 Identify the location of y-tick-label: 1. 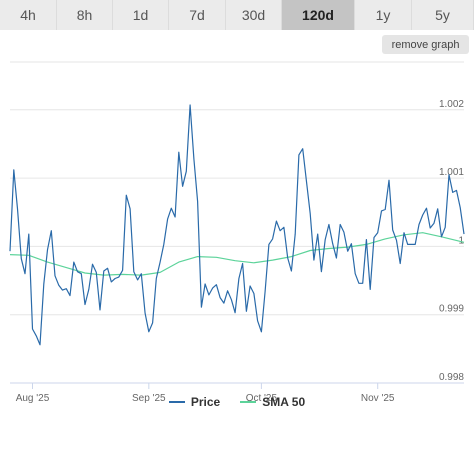
(461, 240).